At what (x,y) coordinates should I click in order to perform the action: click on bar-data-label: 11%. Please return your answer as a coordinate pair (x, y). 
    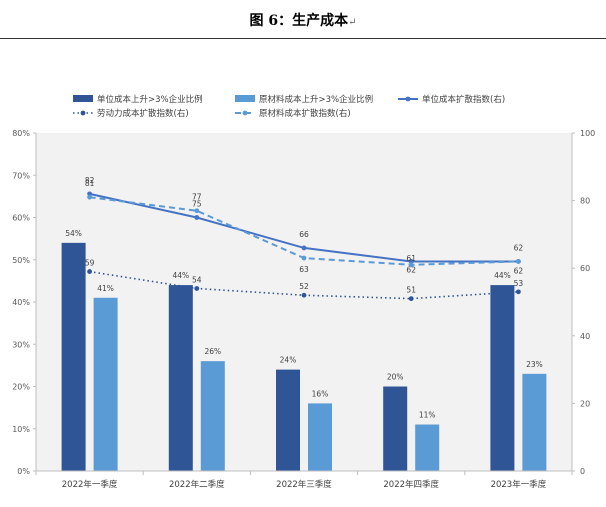
    Looking at the image, I should click on (427, 415).